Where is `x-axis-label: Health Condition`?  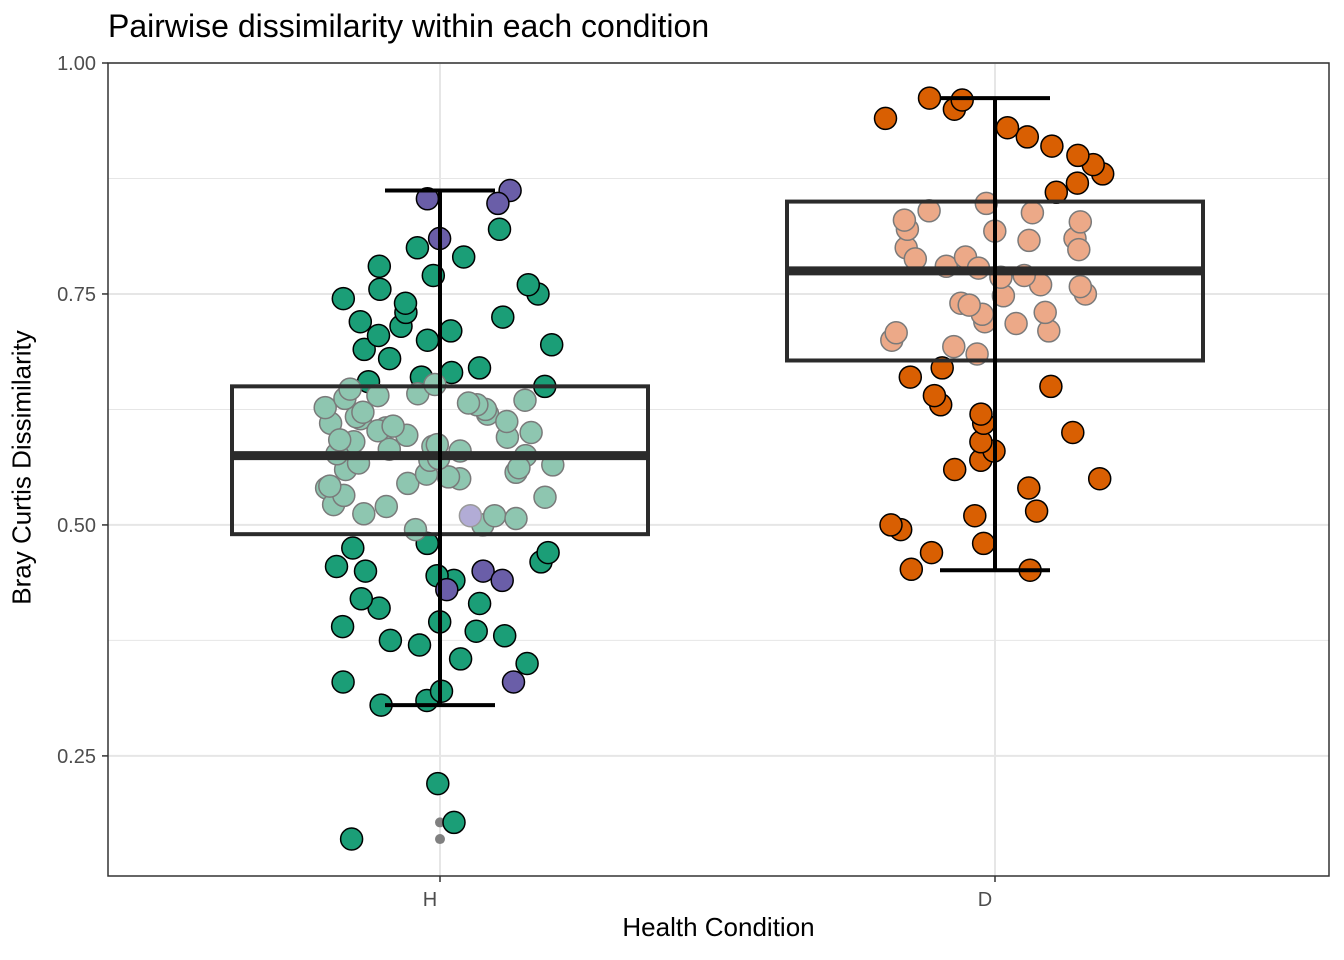
x-axis-label: Health Condition is located at coordinates (718, 927).